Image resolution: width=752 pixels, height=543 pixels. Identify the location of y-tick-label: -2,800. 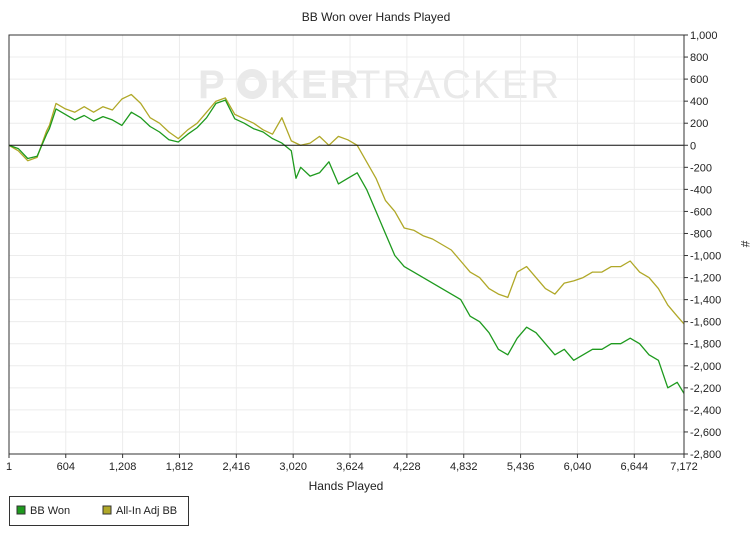
(705, 455).